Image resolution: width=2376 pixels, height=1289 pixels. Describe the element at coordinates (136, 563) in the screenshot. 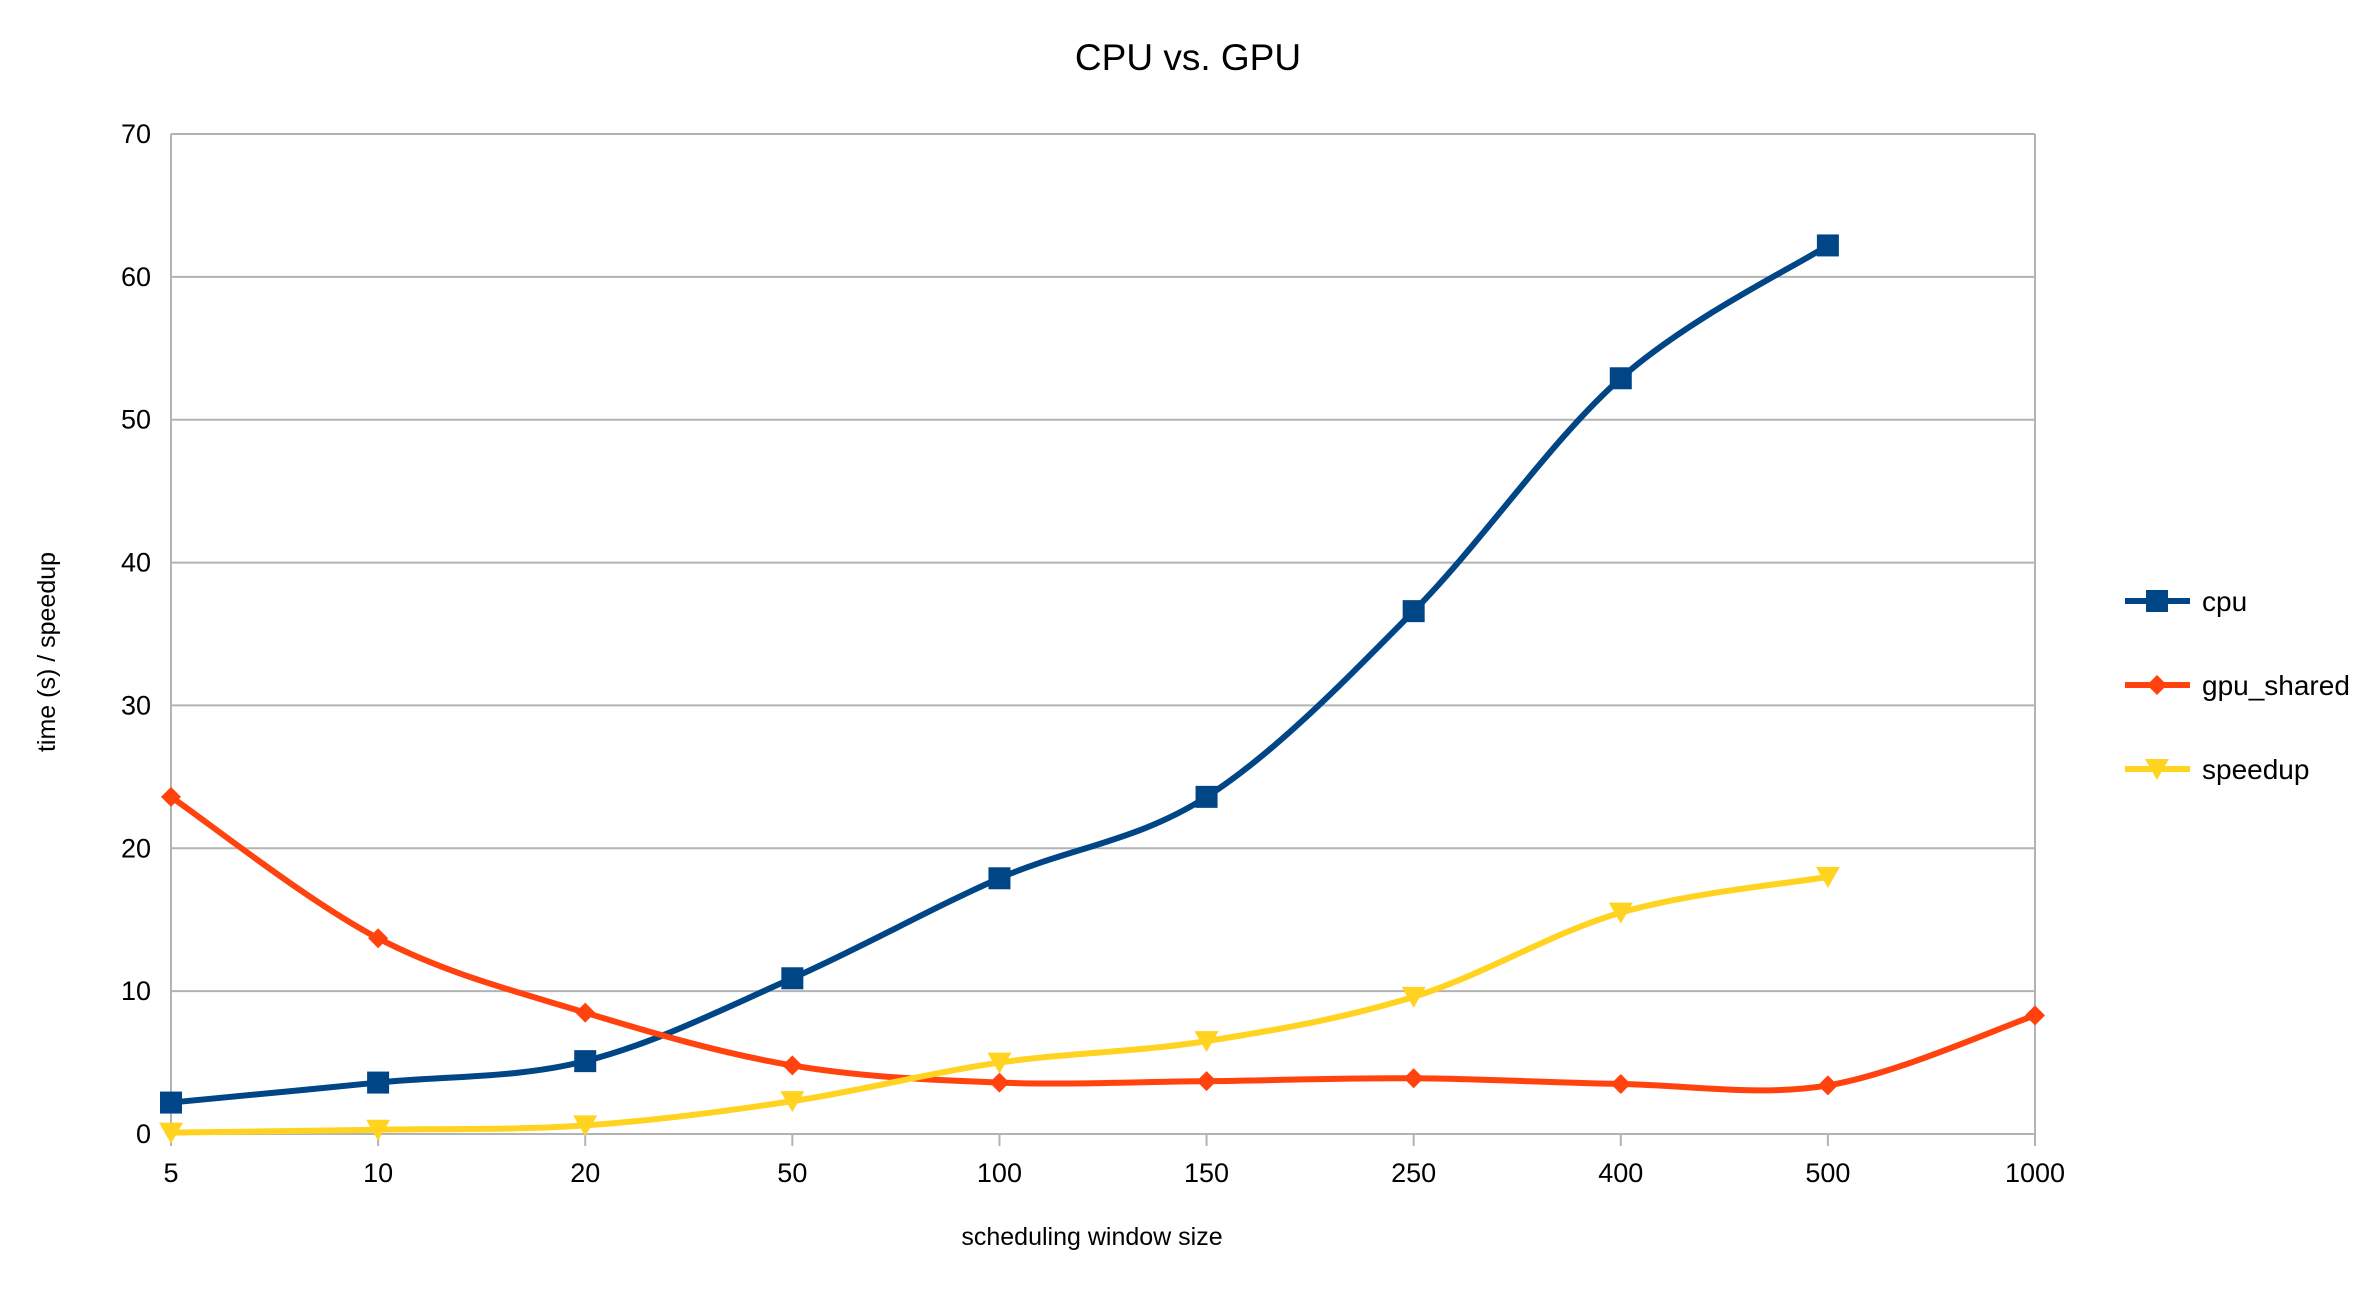

I see `y-tick-label: 40` at that location.